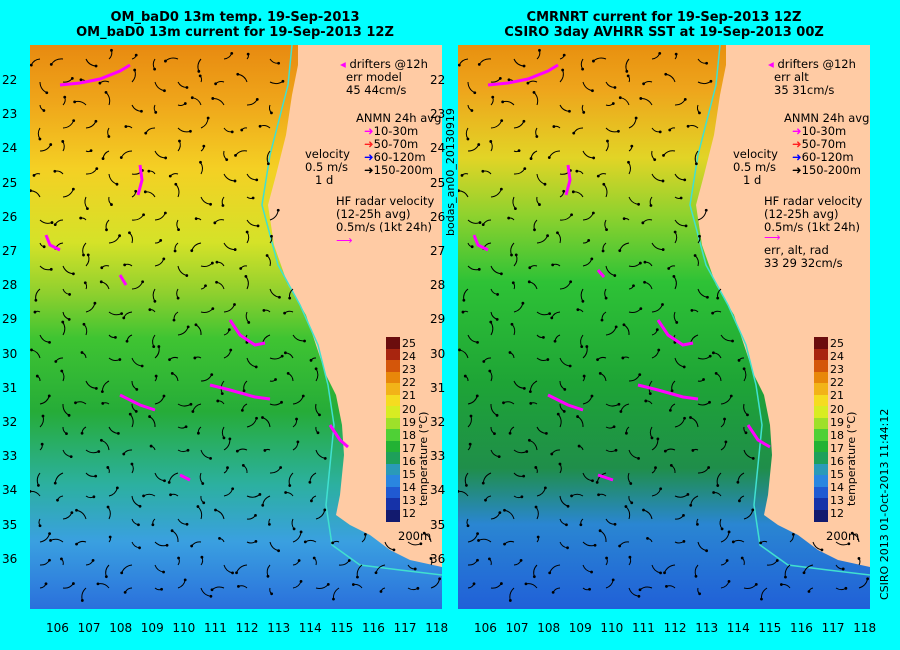 This screenshot has width=900, height=650. I want to click on latitude-tick-label: 26, so click(10, 216).